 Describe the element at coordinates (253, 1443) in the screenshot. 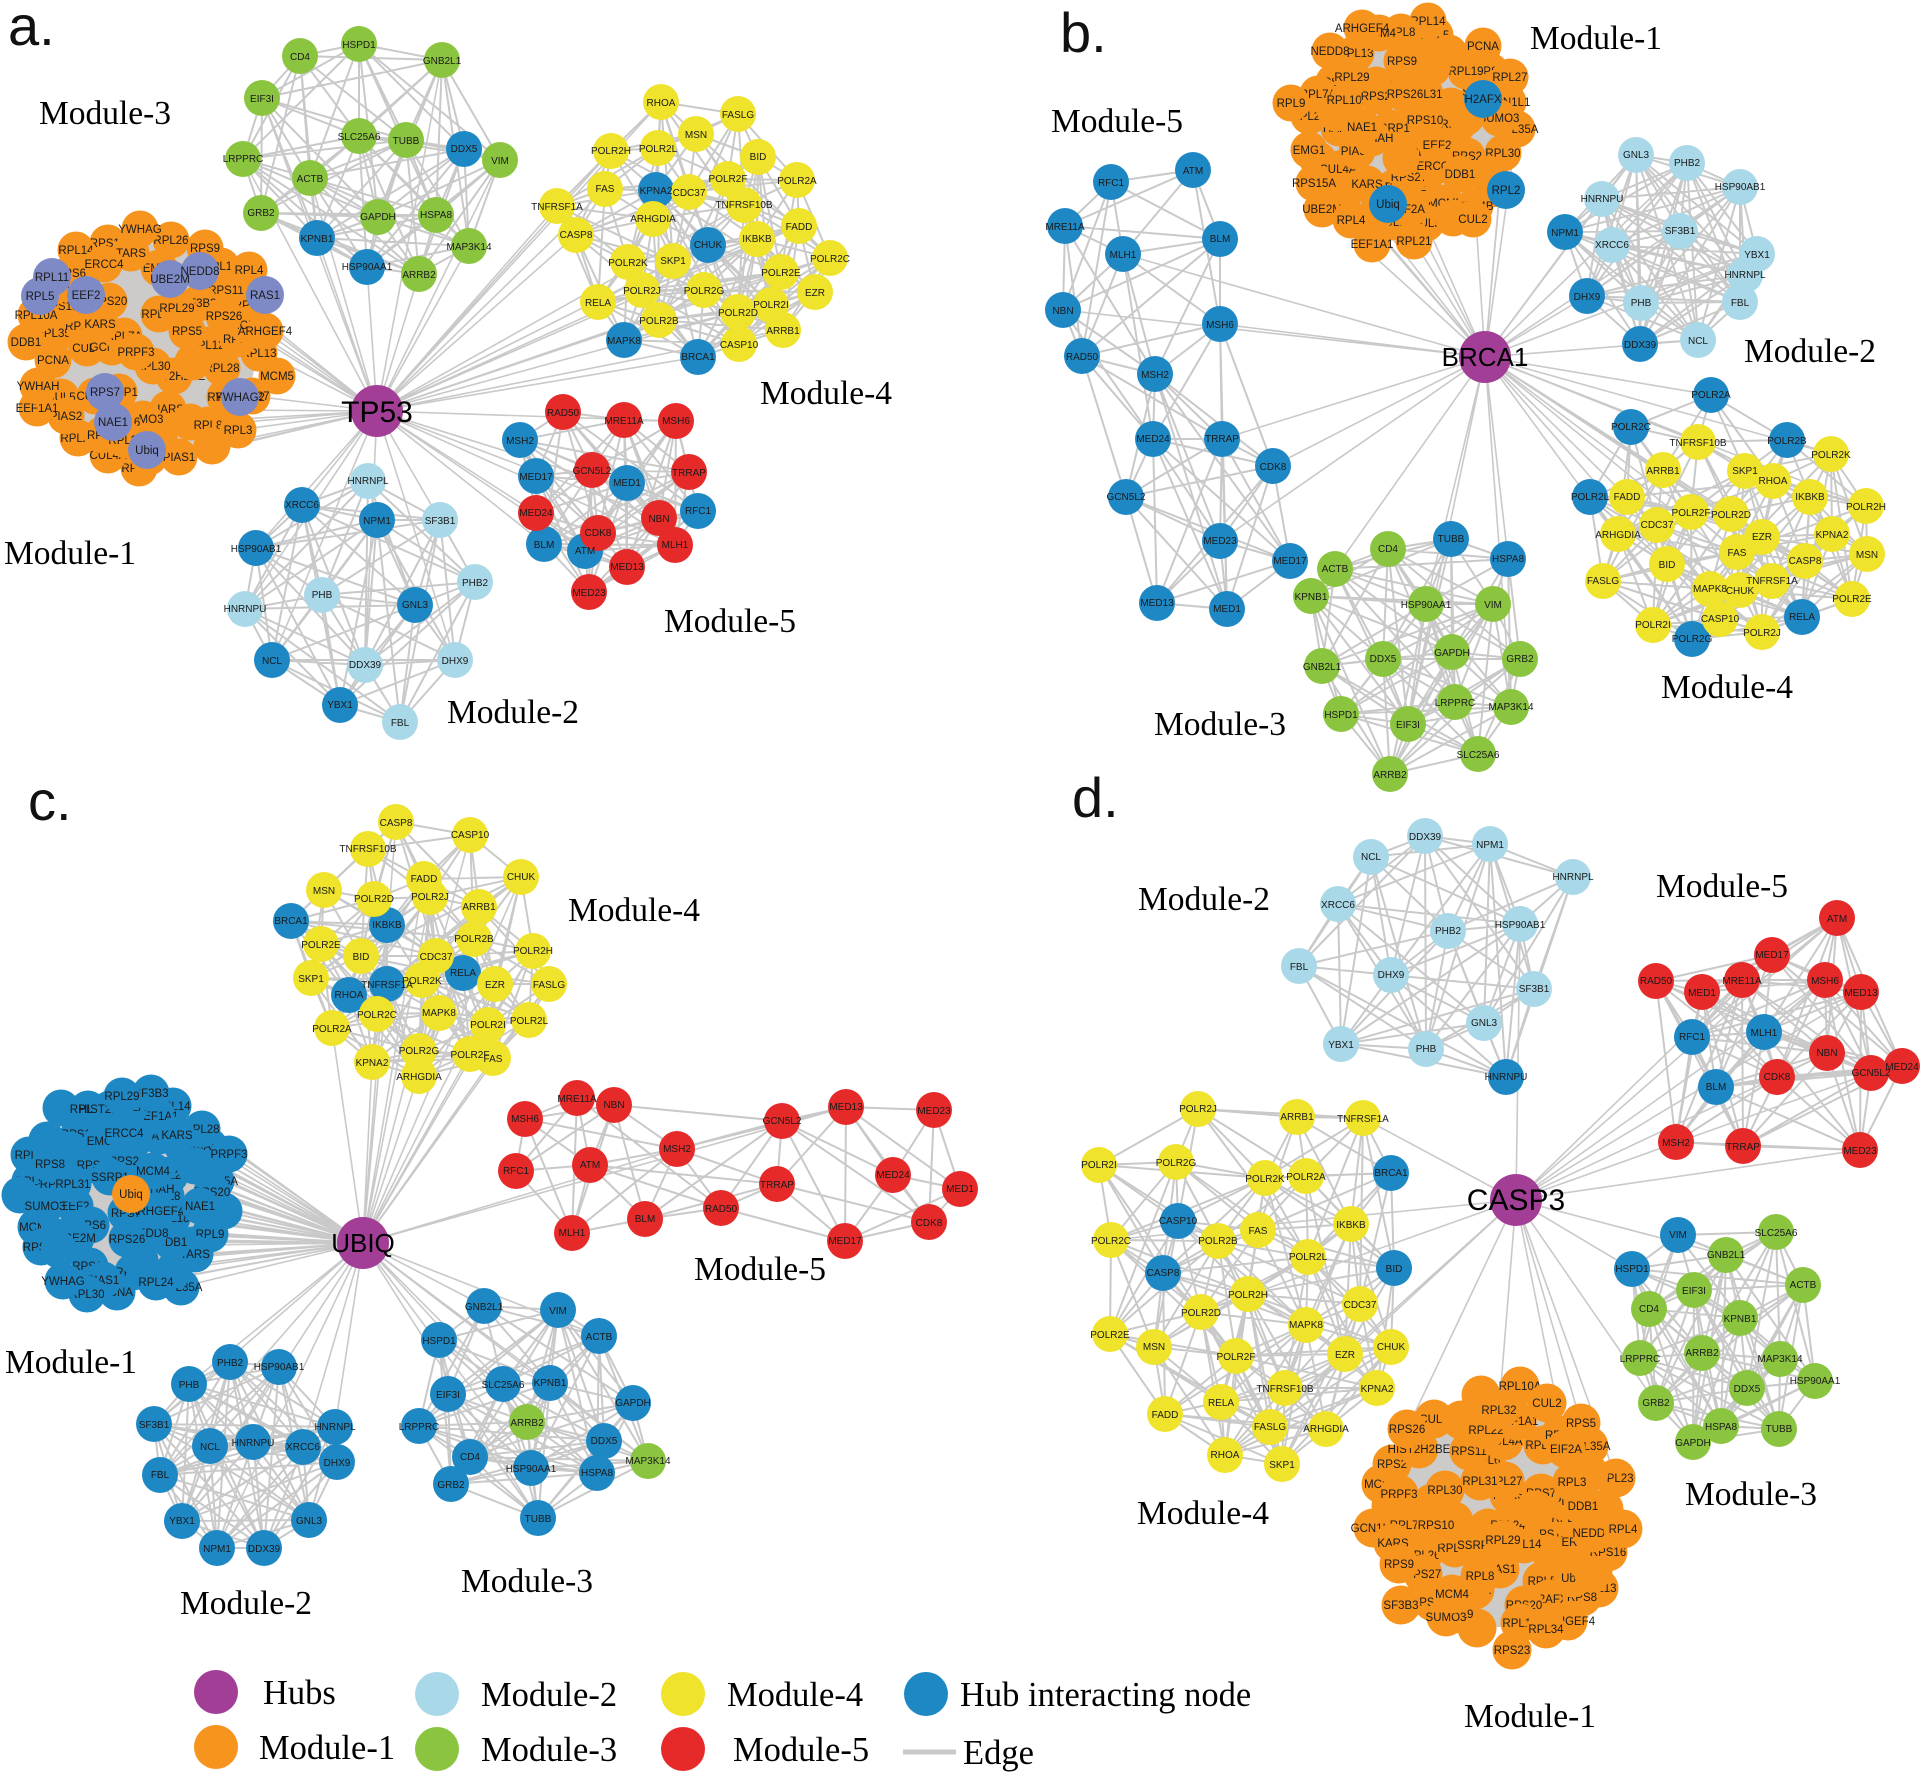

I see `svg-text: HNRNPU` at that location.